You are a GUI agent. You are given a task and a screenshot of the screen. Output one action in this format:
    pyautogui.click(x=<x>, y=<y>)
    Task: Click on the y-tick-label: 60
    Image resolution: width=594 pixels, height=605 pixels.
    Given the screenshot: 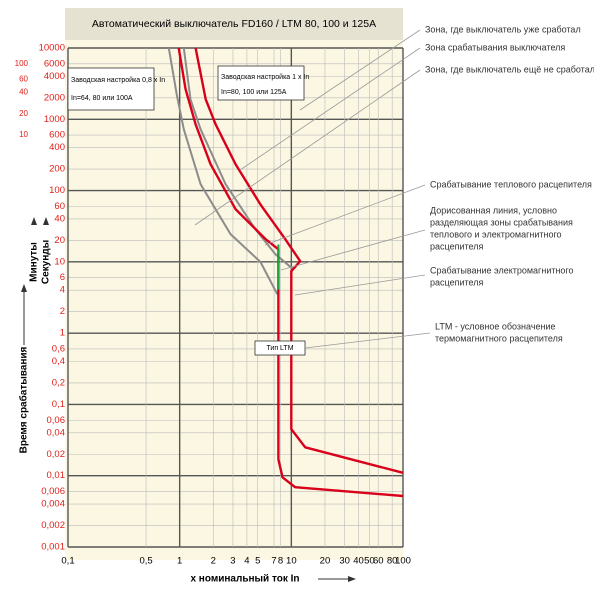 What is the action you would take?
    pyautogui.click(x=59, y=206)
    